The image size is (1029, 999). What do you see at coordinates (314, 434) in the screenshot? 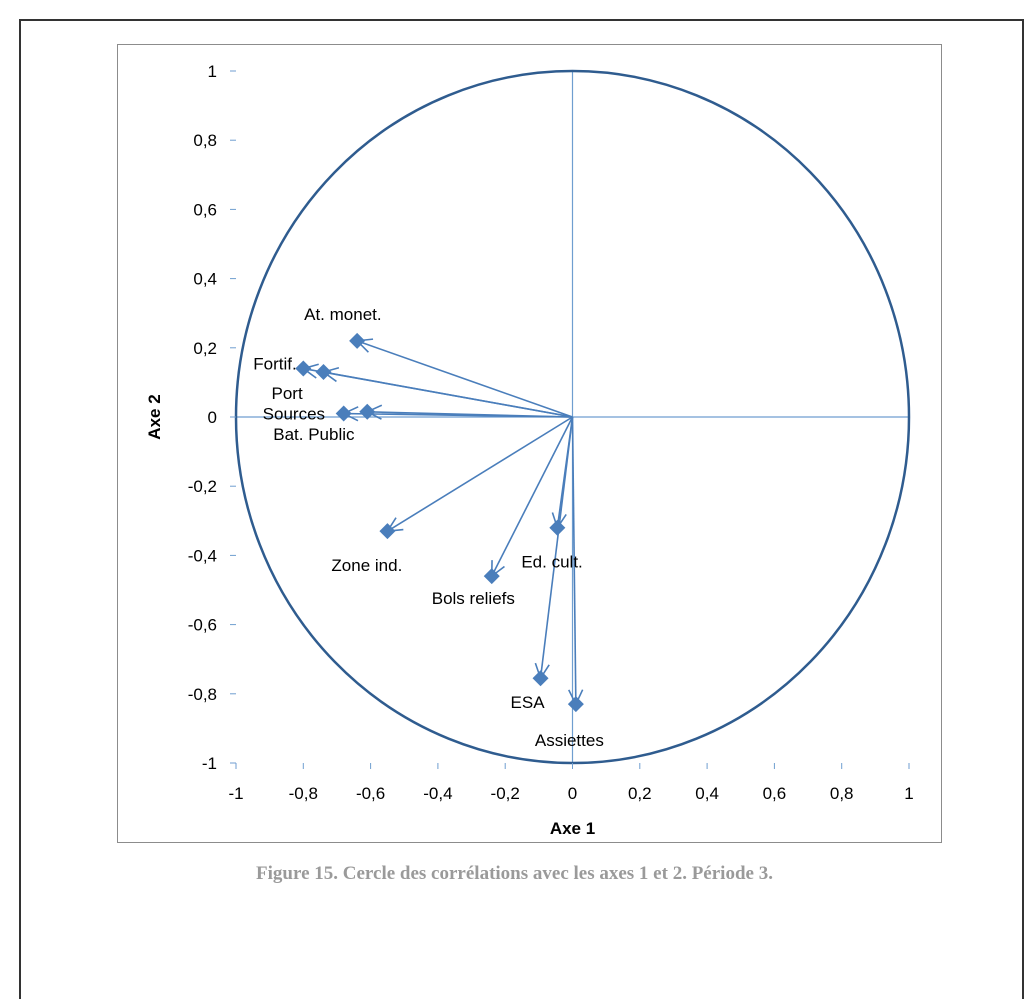
I see `point-label: Bat. Public` at bounding box center [314, 434].